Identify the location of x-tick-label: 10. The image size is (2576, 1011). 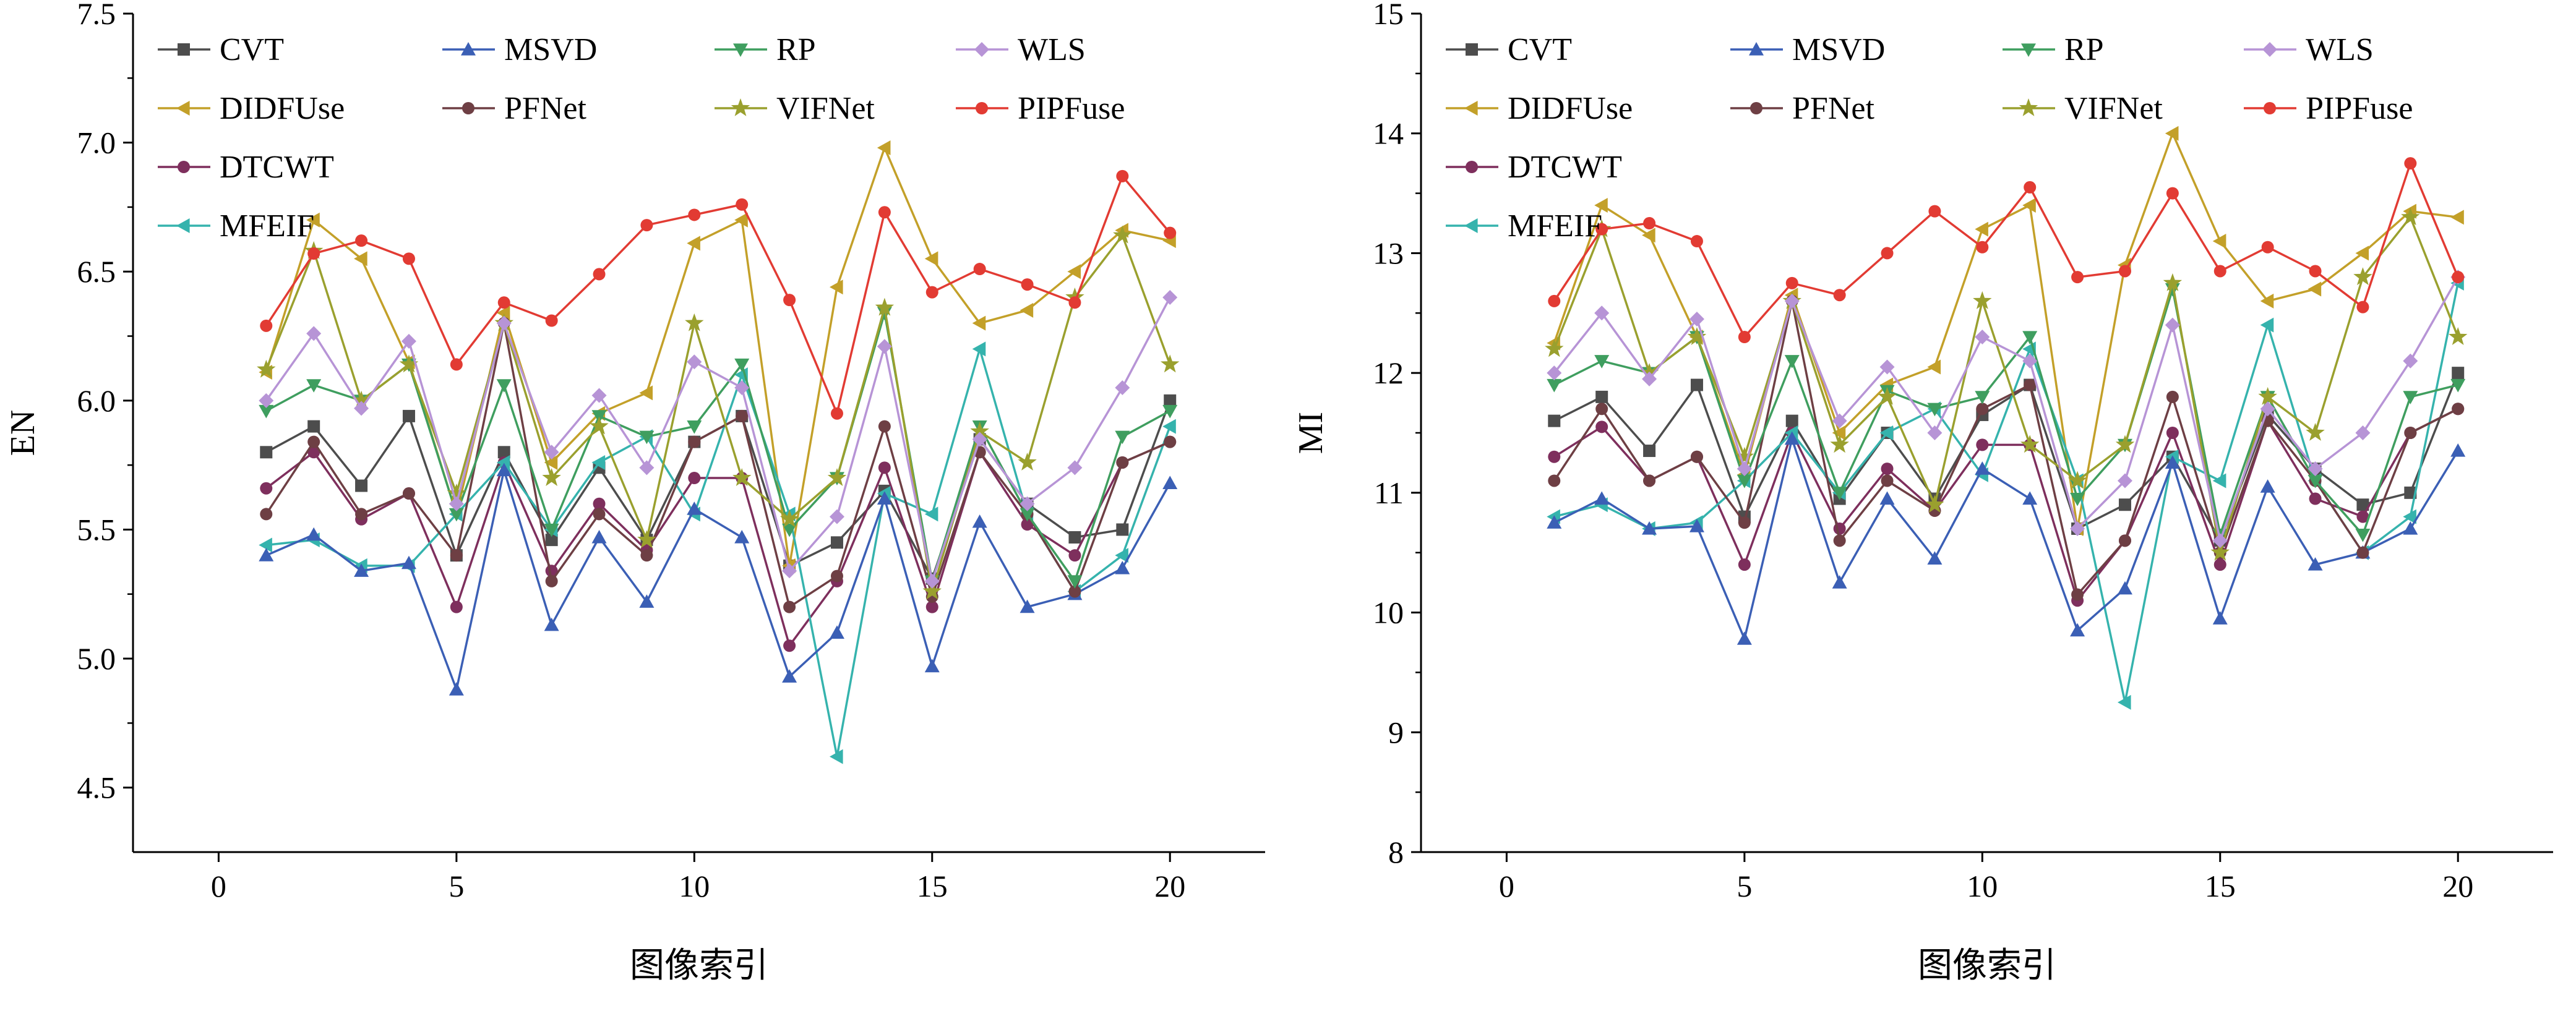
(694, 886).